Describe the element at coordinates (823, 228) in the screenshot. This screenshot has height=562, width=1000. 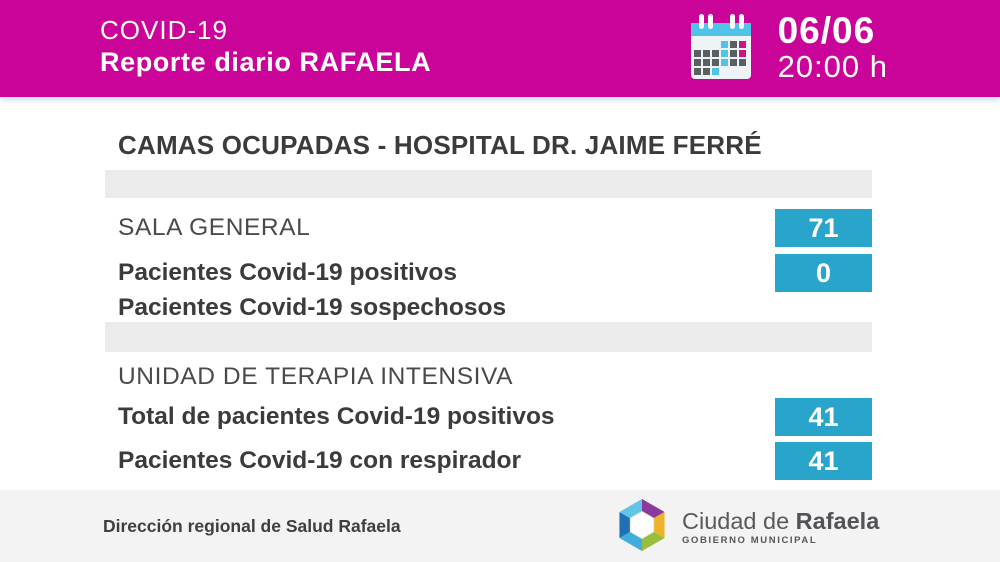
I see `value-badge: 71` at that location.